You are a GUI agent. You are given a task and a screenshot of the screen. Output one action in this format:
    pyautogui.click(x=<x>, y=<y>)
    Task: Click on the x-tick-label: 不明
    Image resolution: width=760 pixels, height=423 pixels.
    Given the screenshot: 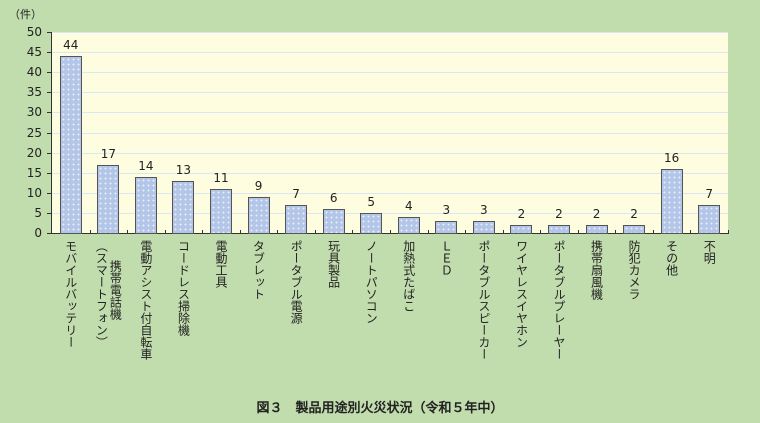 What is the action you would take?
    pyautogui.click(x=709, y=252)
    